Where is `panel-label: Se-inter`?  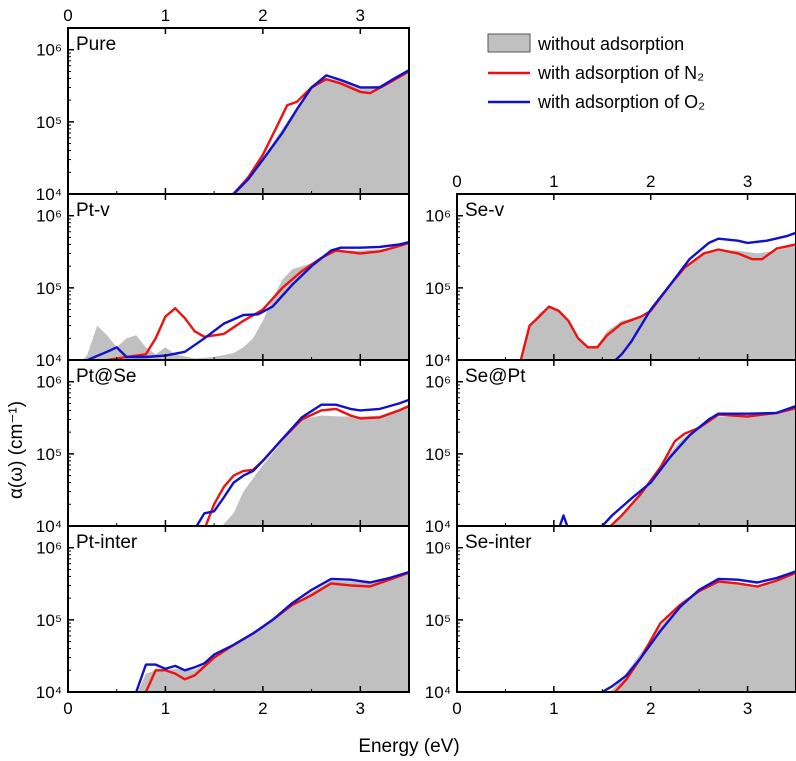 panel-label: Se-inter is located at coordinates (498, 542).